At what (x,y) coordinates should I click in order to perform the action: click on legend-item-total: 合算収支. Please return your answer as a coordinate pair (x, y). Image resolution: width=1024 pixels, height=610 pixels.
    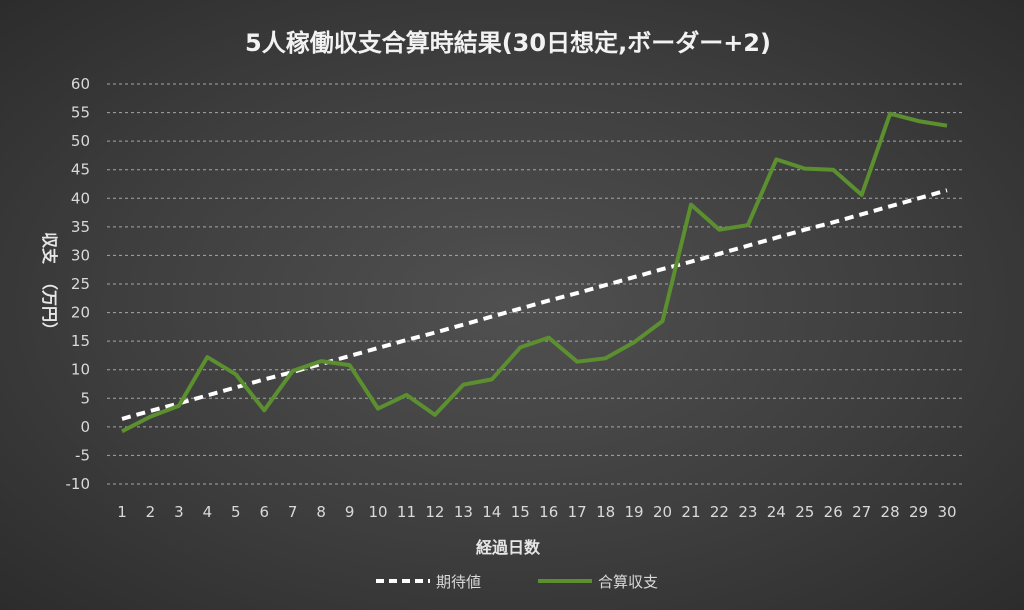
    Looking at the image, I should click on (598, 582).